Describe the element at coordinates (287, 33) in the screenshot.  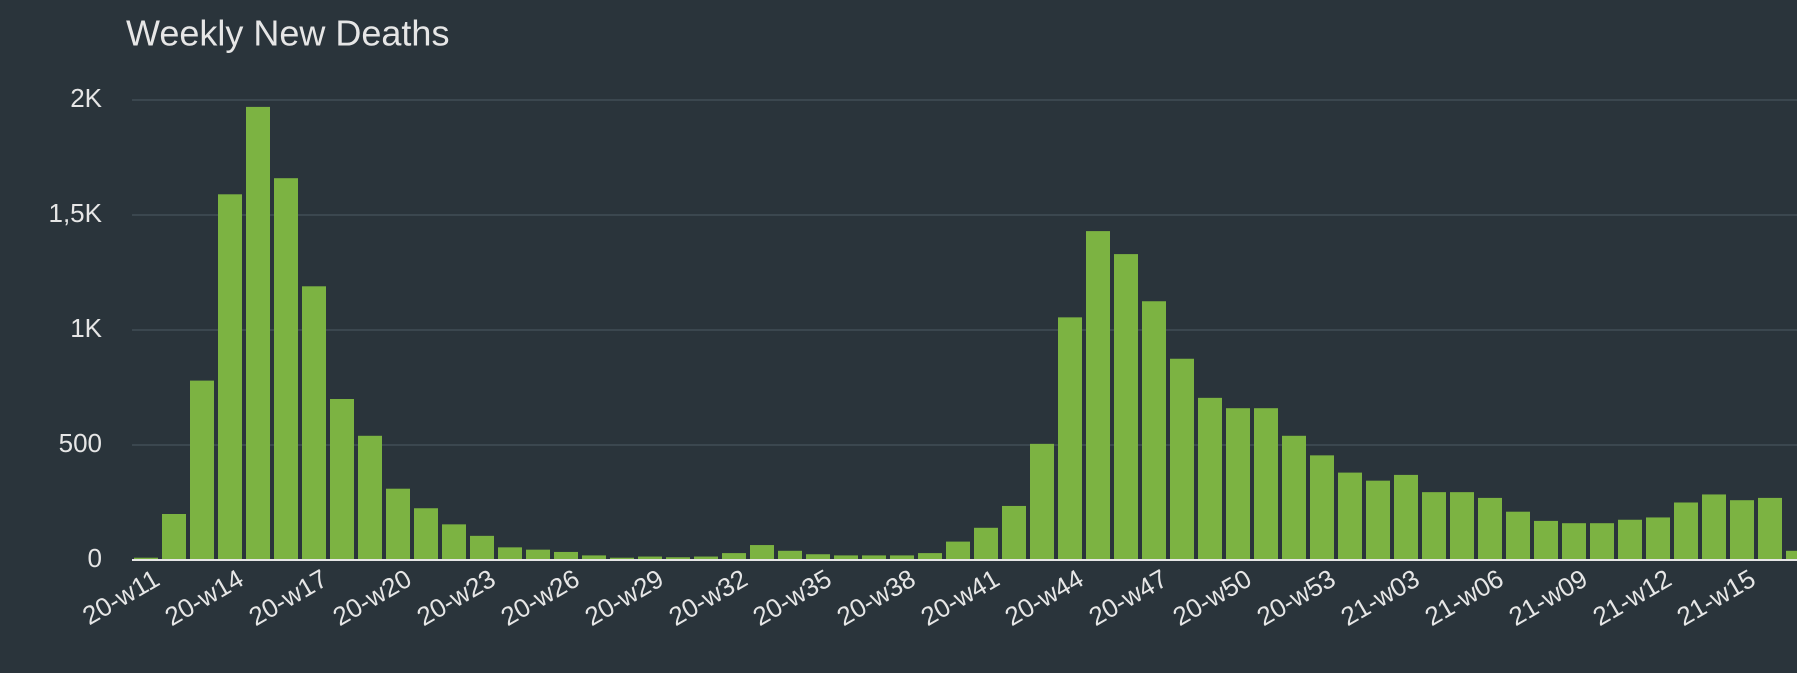
I see `chart-title: Weekly New Deaths` at that location.